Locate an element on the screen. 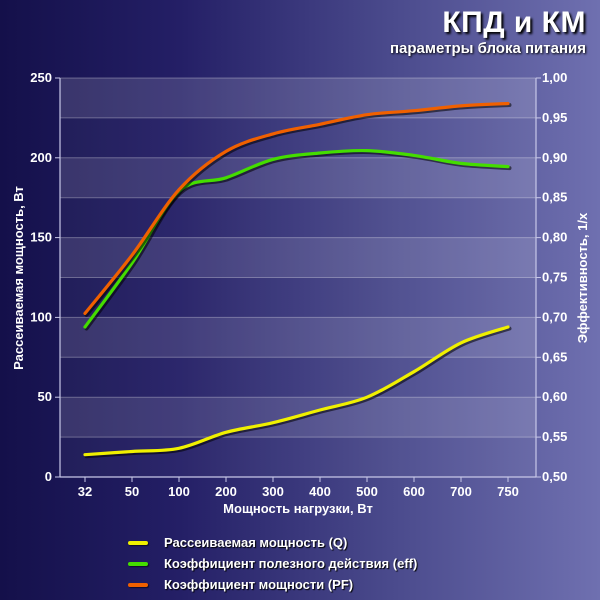 Image resolution: width=600 pixels, height=600 pixels. y-right-tick-label: 0,55 is located at coordinates (554, 436).